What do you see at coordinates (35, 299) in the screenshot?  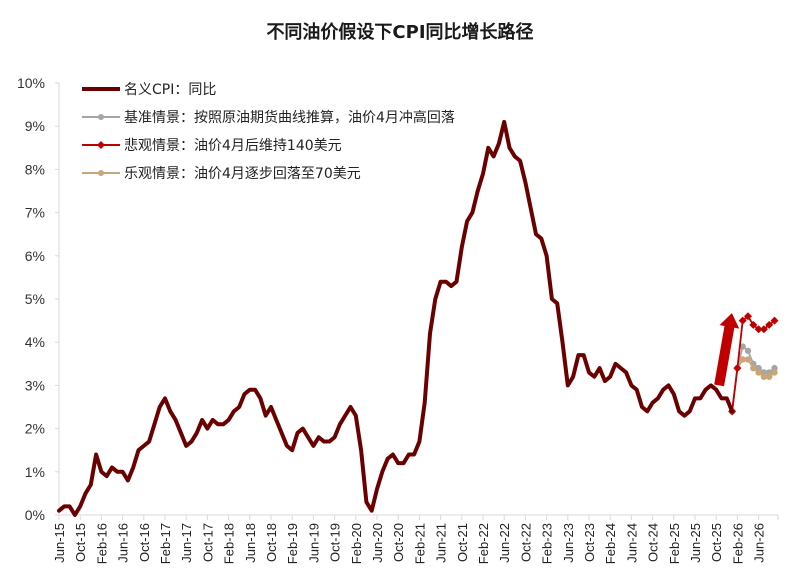 I see `svg-text: 5%` at bounding box center [35, 299].